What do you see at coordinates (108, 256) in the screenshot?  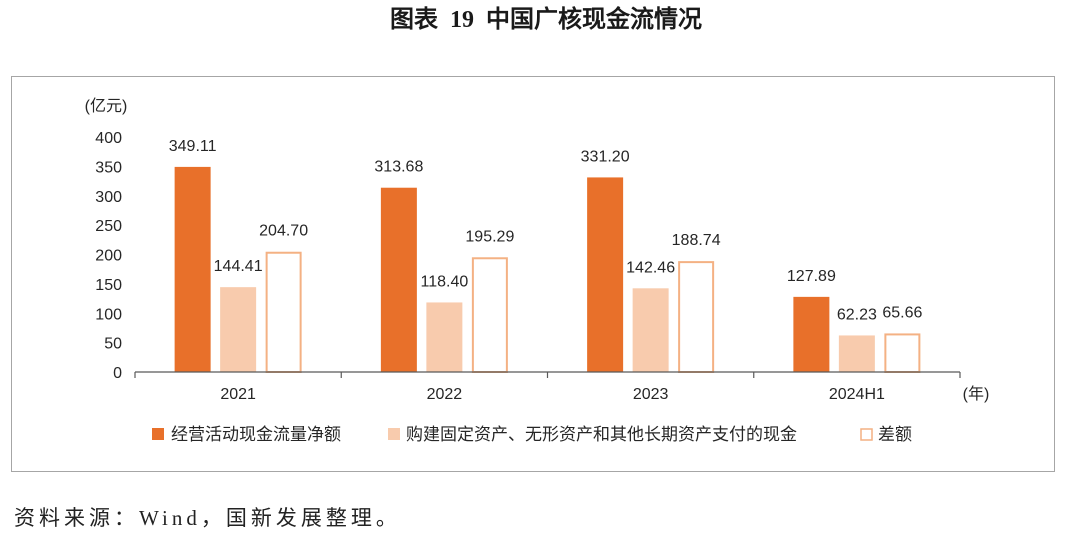 I see `y-tick-label: 200` at bounding box center [108, 256].